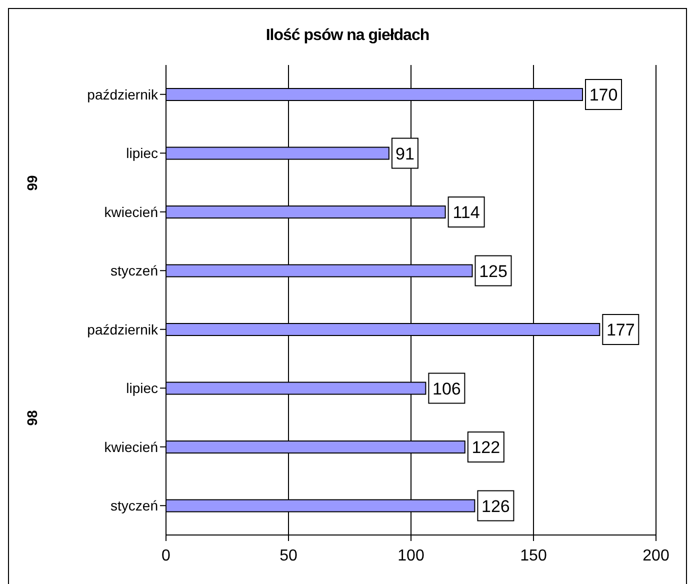 The height and width of the screenshot is (584, 695). I want to click on x-tick-label: 100, so click(411, 555).